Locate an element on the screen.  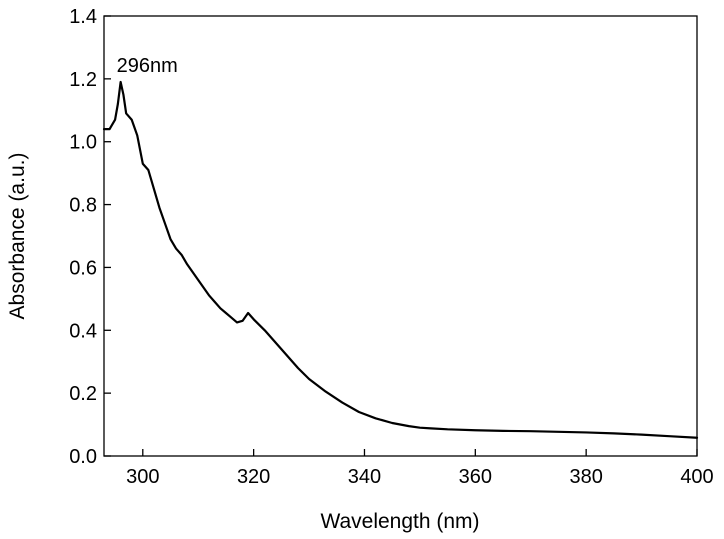
y-tick-label: 1.0 is located at coordinates (83, 143).